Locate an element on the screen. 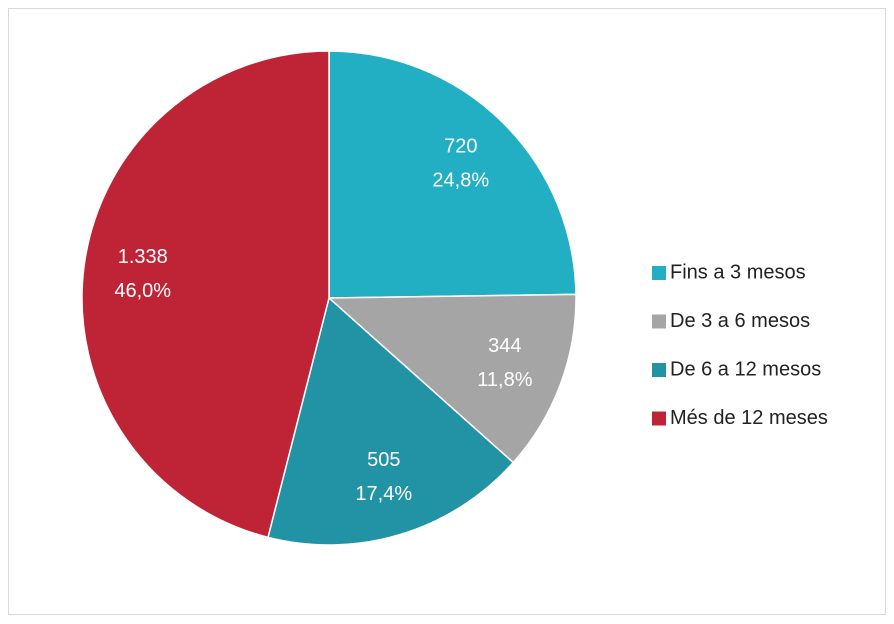 Image resolution: width=894 pixels, height=624 pixels. data-label: 344 is located at coordinates (504, 346).